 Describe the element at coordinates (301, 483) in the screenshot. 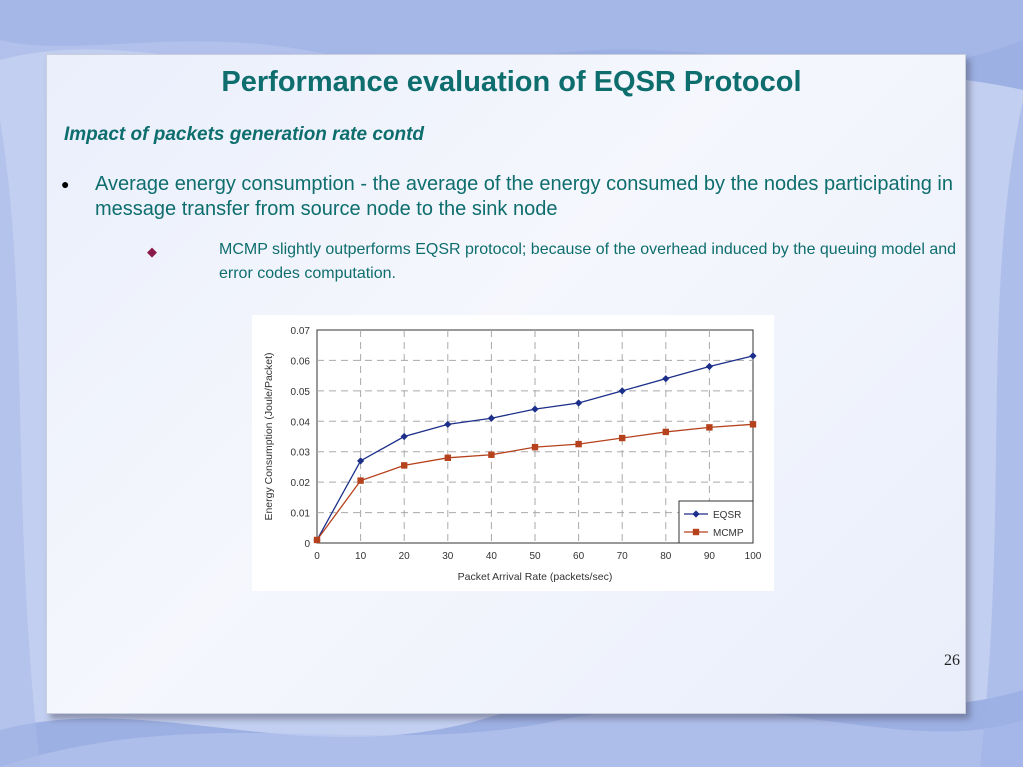

I see `y-tick-label: 0.02` at that location.